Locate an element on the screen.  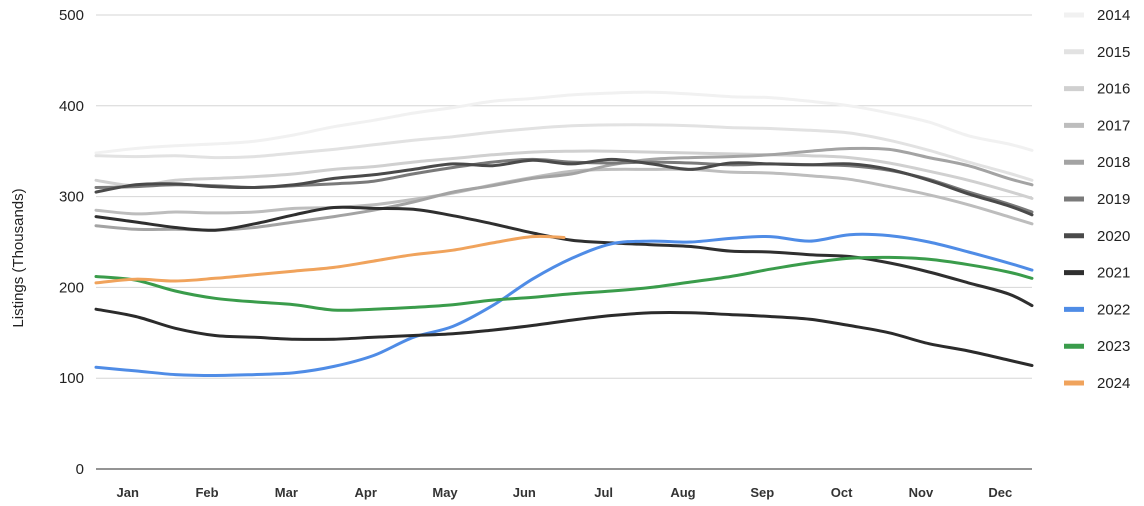
legend-label-2015: 2015 is located at coordinates (1113, 52).